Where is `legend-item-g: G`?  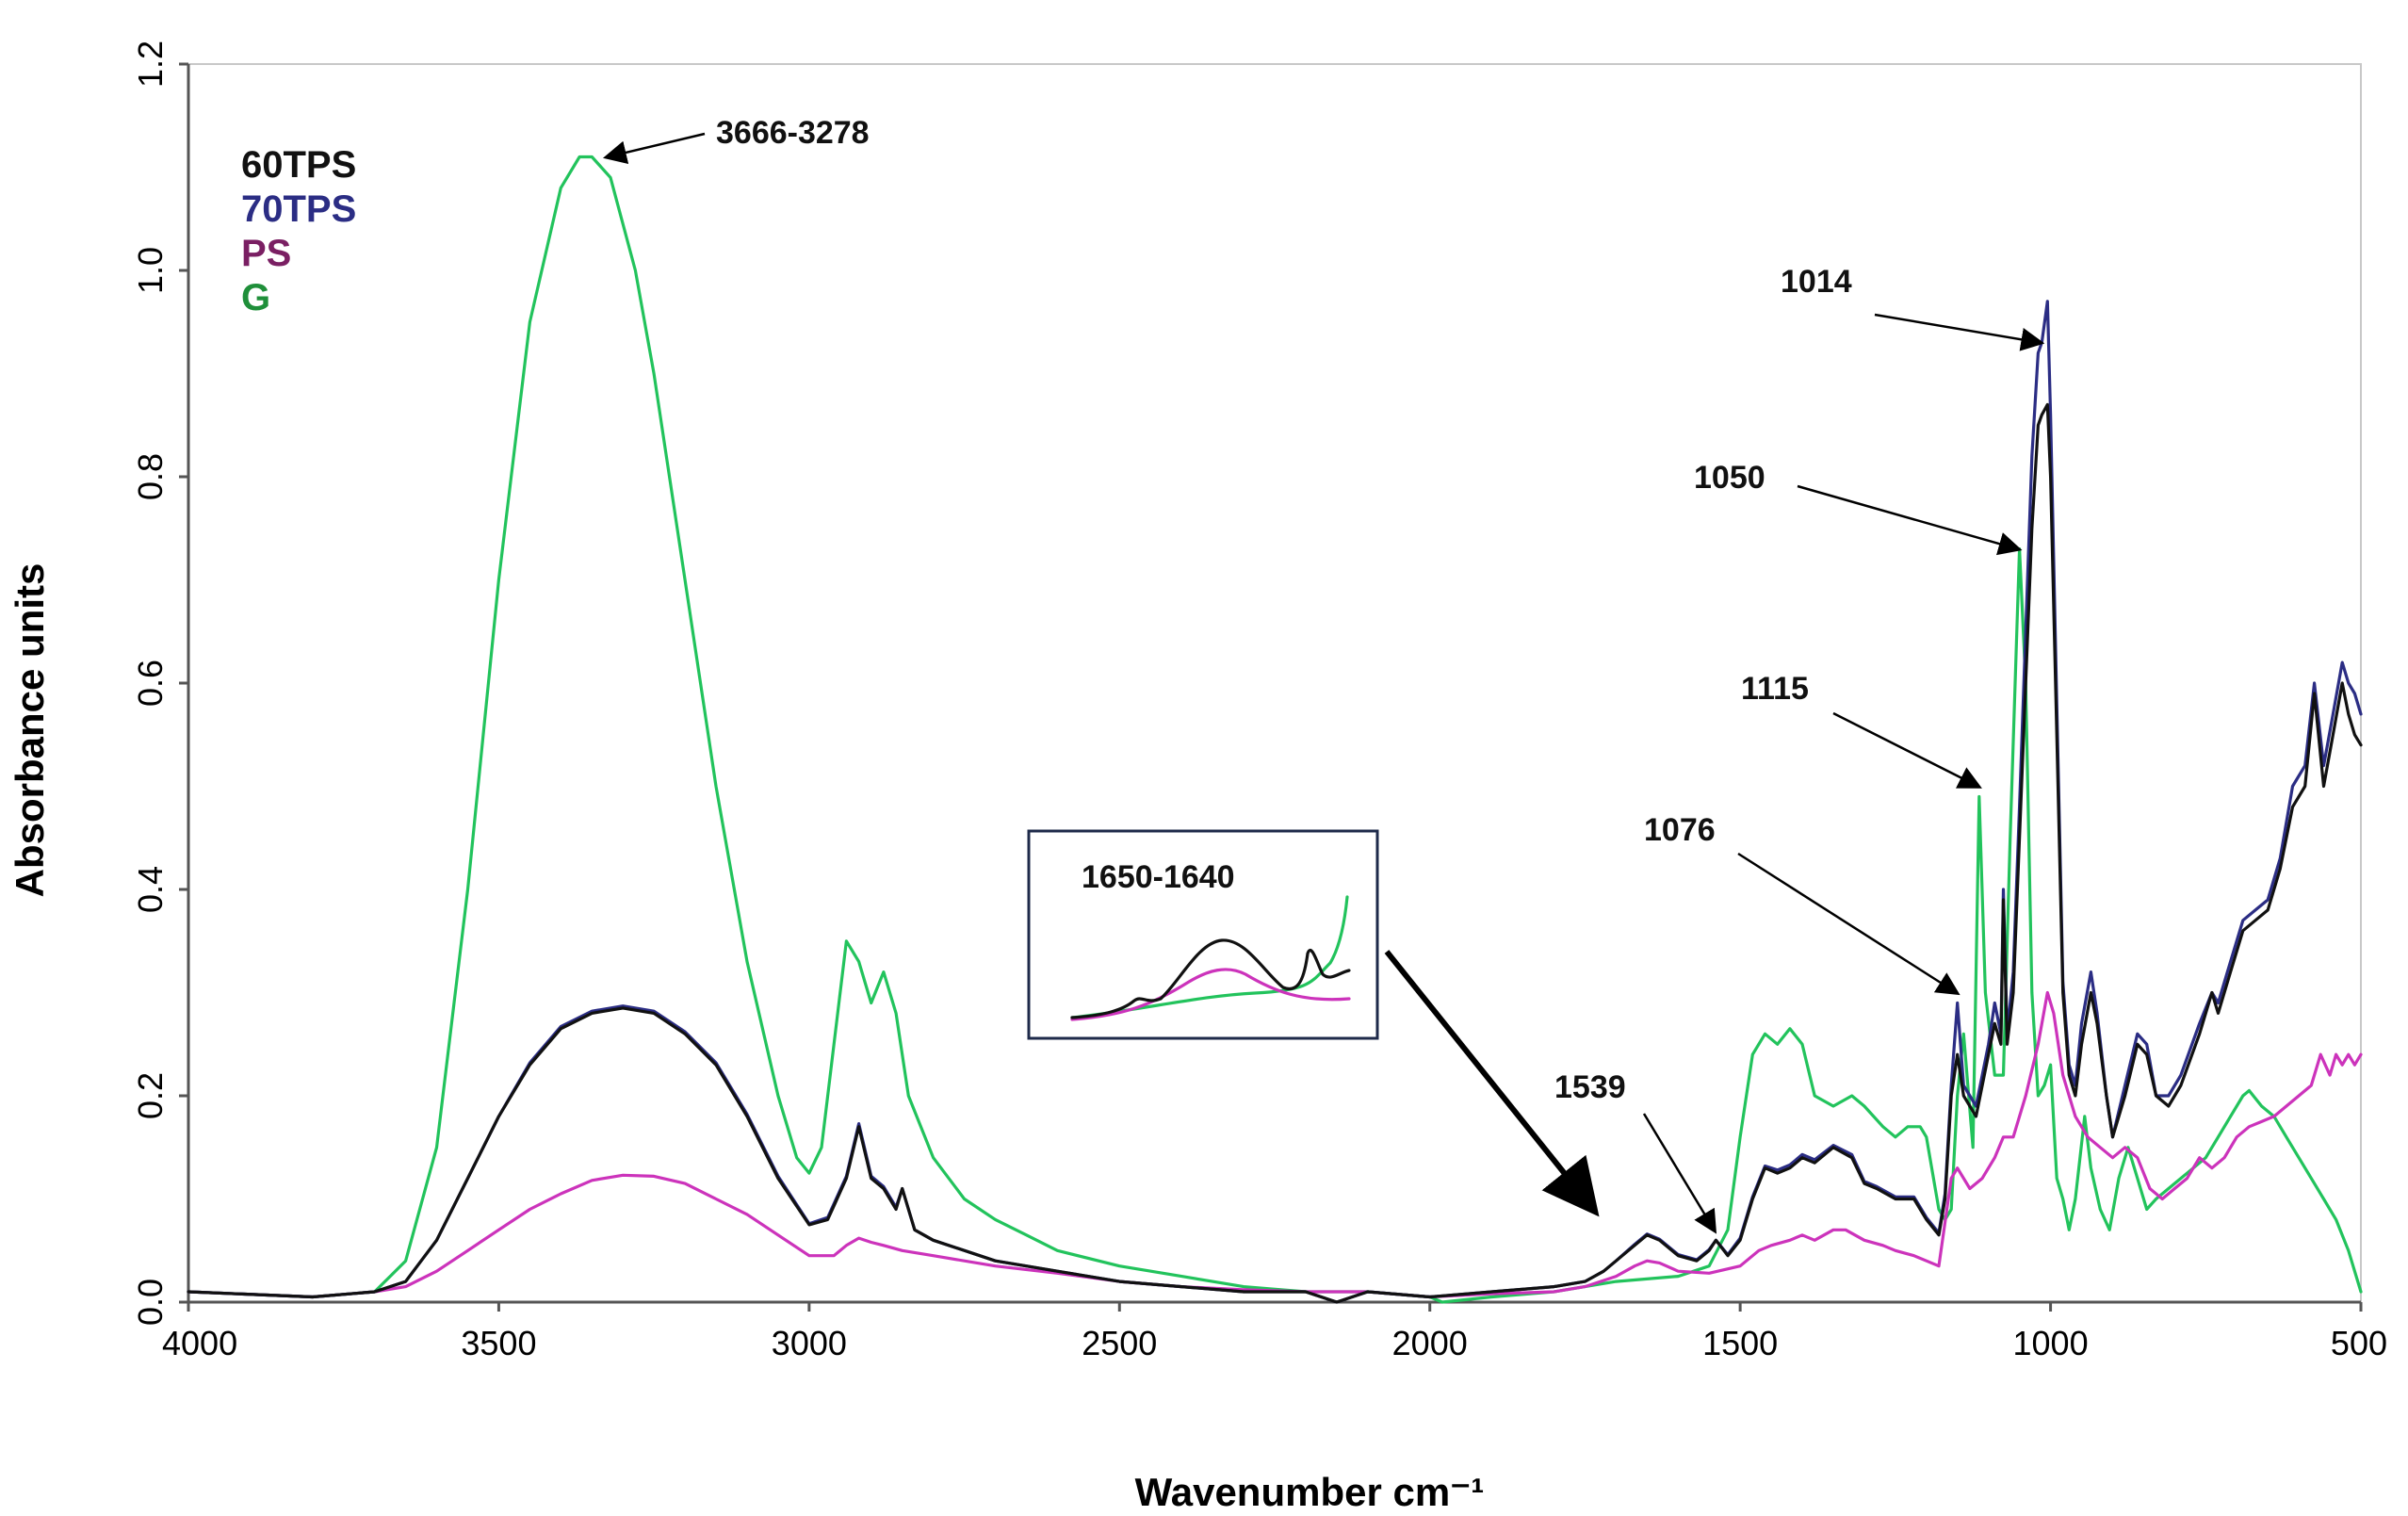
legend-item-g: G is located at coordinates (256, 297).